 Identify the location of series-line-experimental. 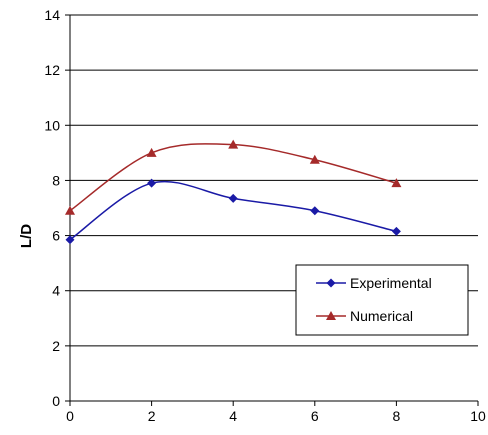
(233, 210).